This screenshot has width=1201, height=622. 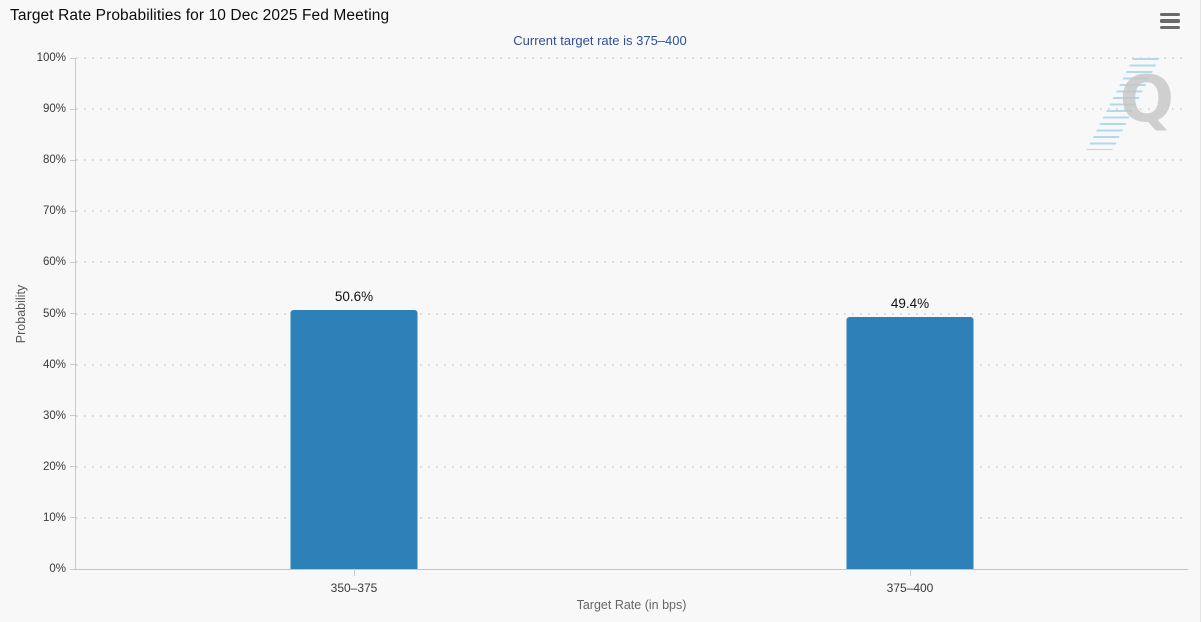 What do you see at coordinates (600, 40) in the screenshot?
I see `chart-subtitle: Current target rate is 375–400` at bounding box center [600, 40].